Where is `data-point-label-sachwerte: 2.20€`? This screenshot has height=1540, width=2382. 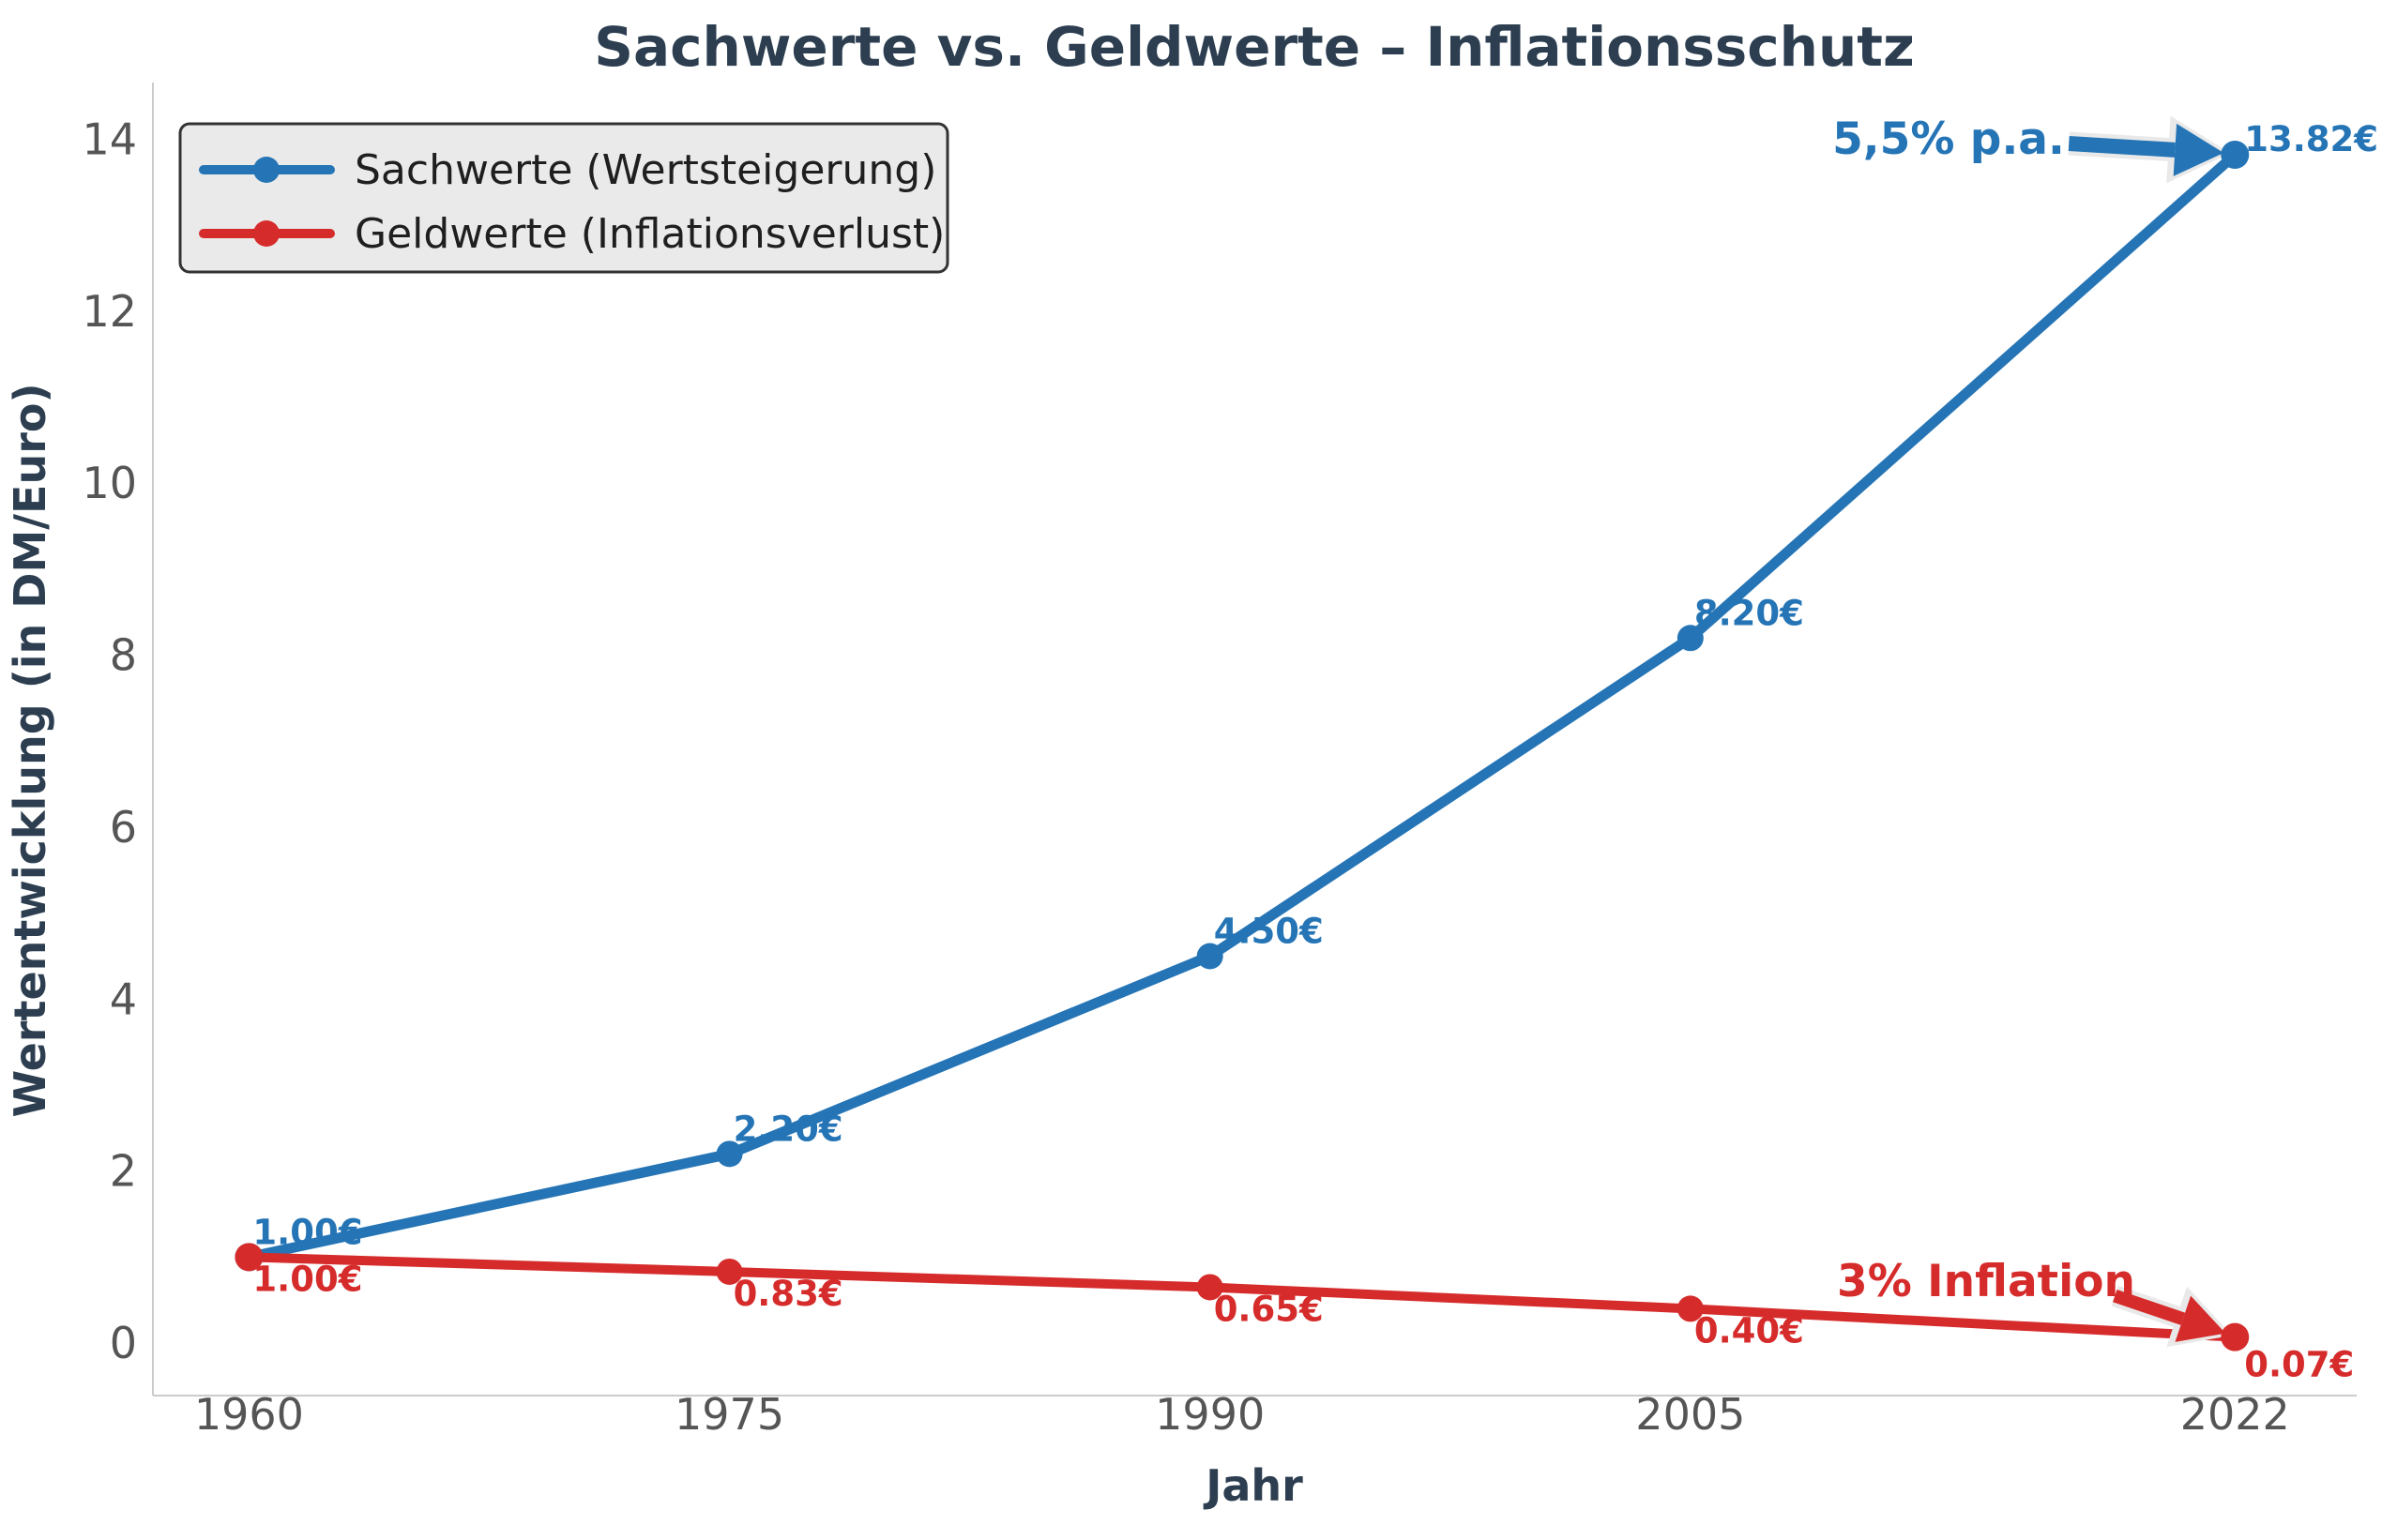 data-point-label-sachwerte: 2.20€ is located at coordinates (788, 1129).